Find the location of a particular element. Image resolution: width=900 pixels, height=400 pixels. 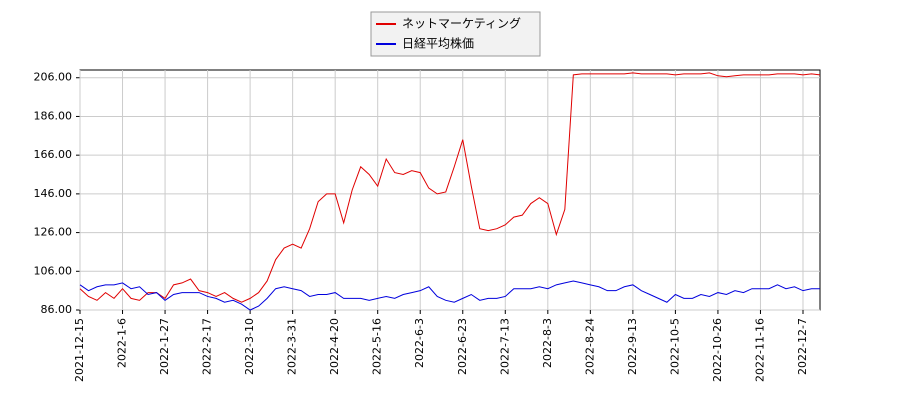

x-tick-label: 2022-8-3 is located at coordinates (547, 343).